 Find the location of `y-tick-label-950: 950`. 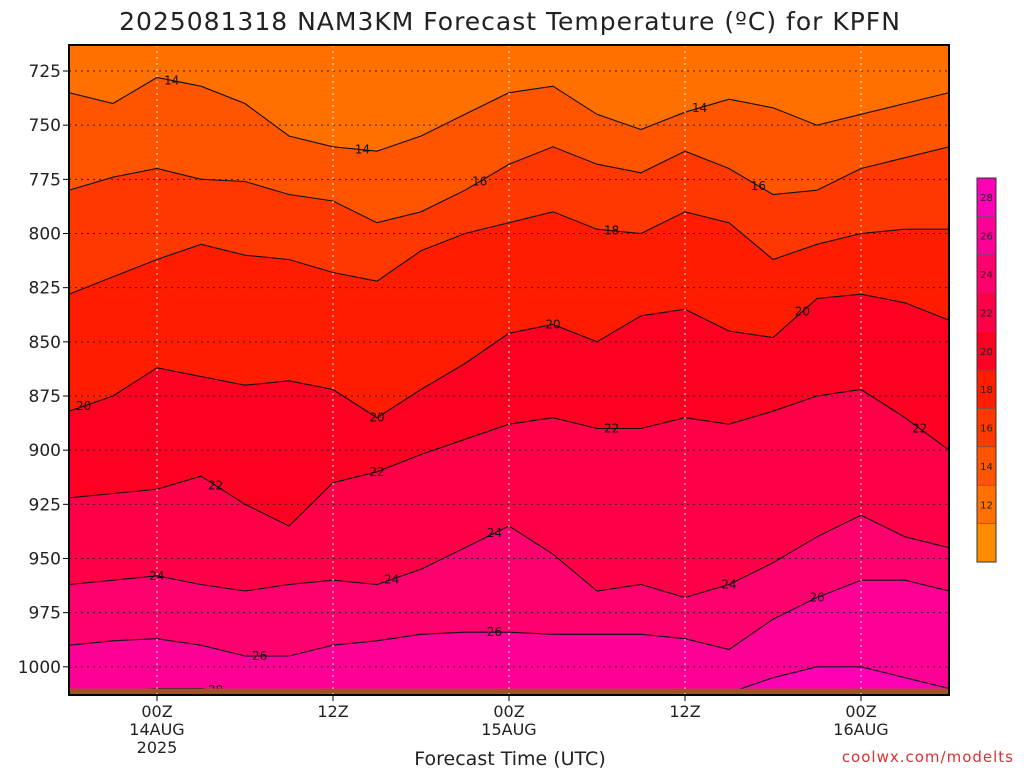

y-tick-label-950: 950 is located at coordinates (45, 560).